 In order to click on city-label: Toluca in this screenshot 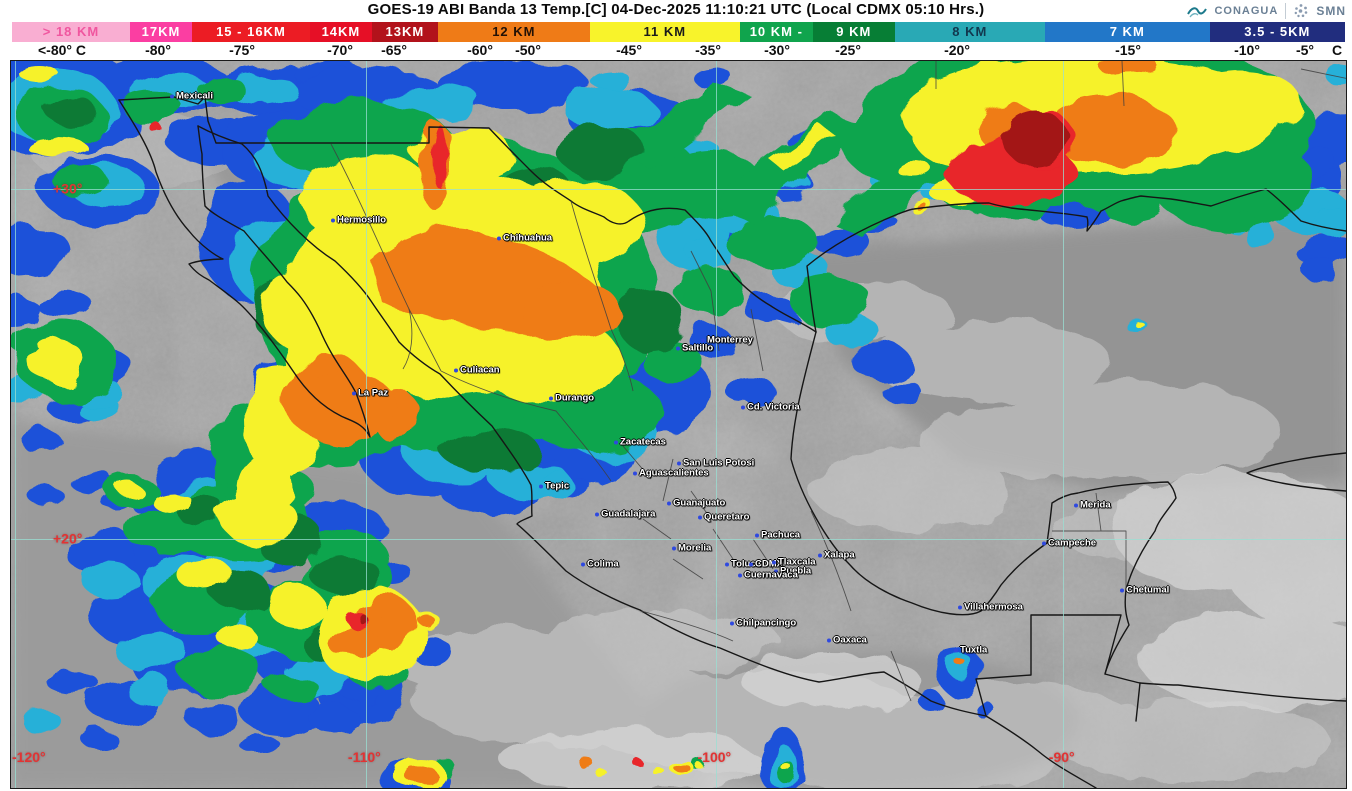, I will do `click(743, 564)`.